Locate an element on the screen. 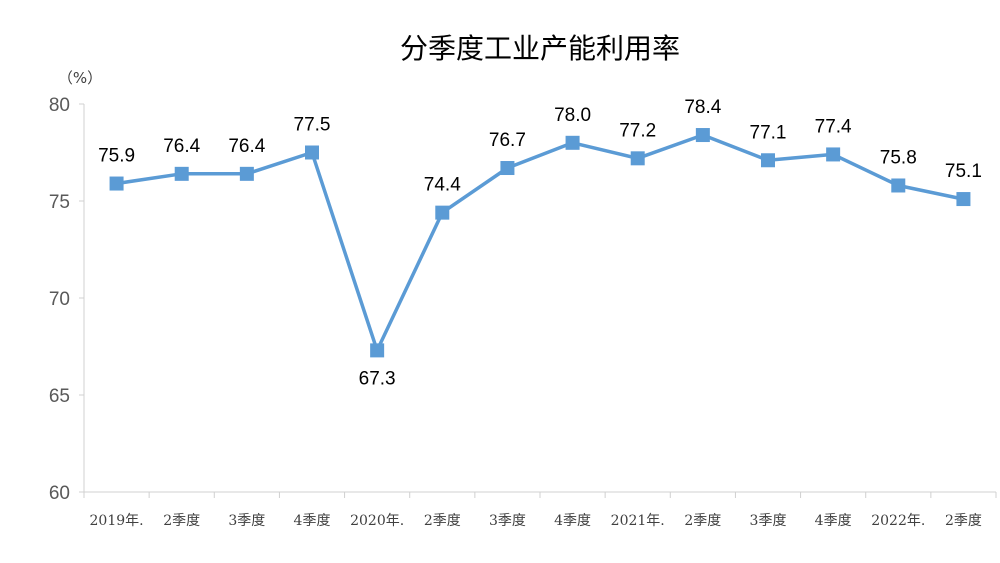 Image resolution: width=1000 pixels, height=563 pixels. data-label: 78.4 is located at coordinates (702, 107).